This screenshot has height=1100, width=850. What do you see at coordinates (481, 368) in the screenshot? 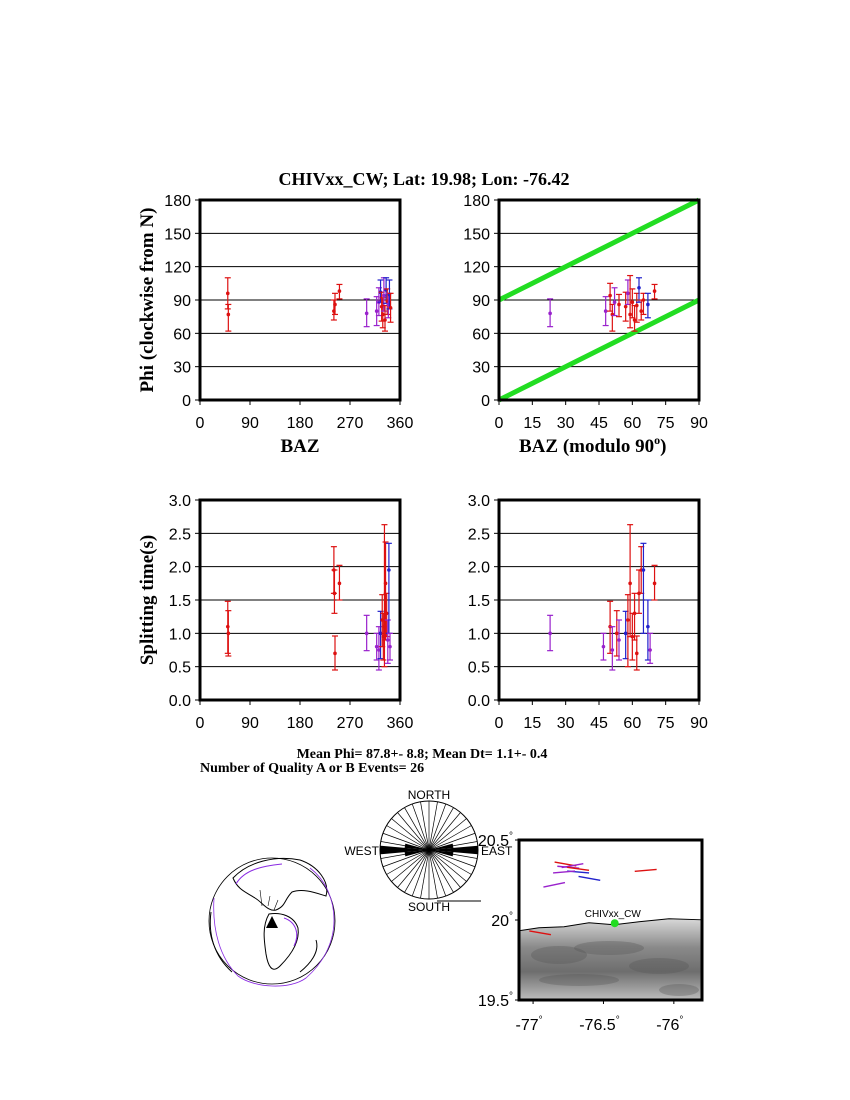
I see `ytick-label: 30` at bounding box center [481, 368].